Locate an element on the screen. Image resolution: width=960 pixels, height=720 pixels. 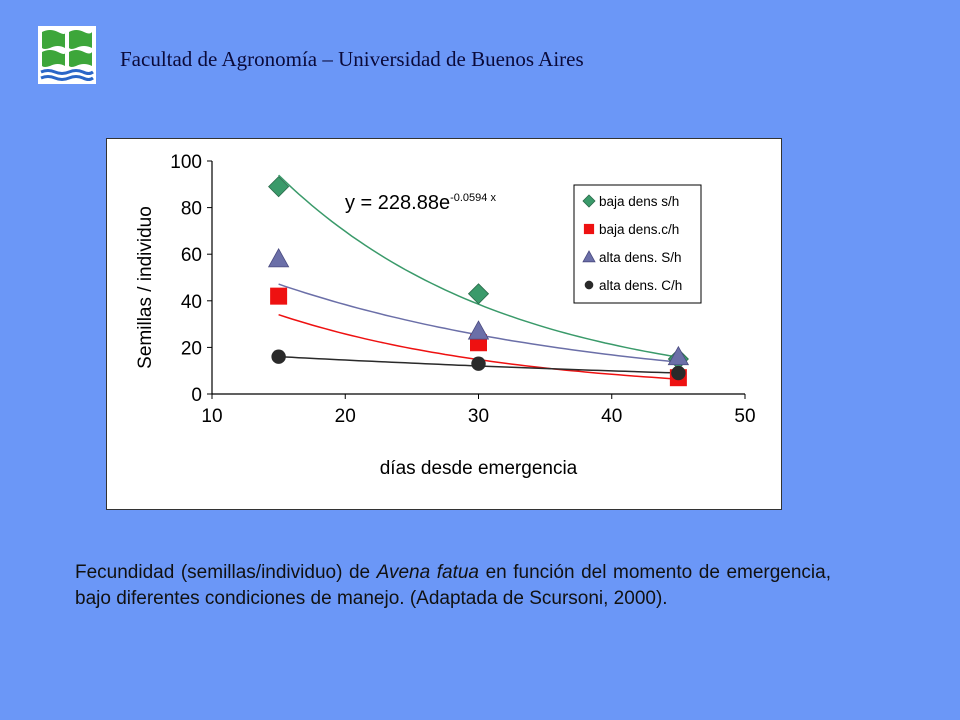
x-axis-label: días desde emergencia is located at coordinates (479, 468).